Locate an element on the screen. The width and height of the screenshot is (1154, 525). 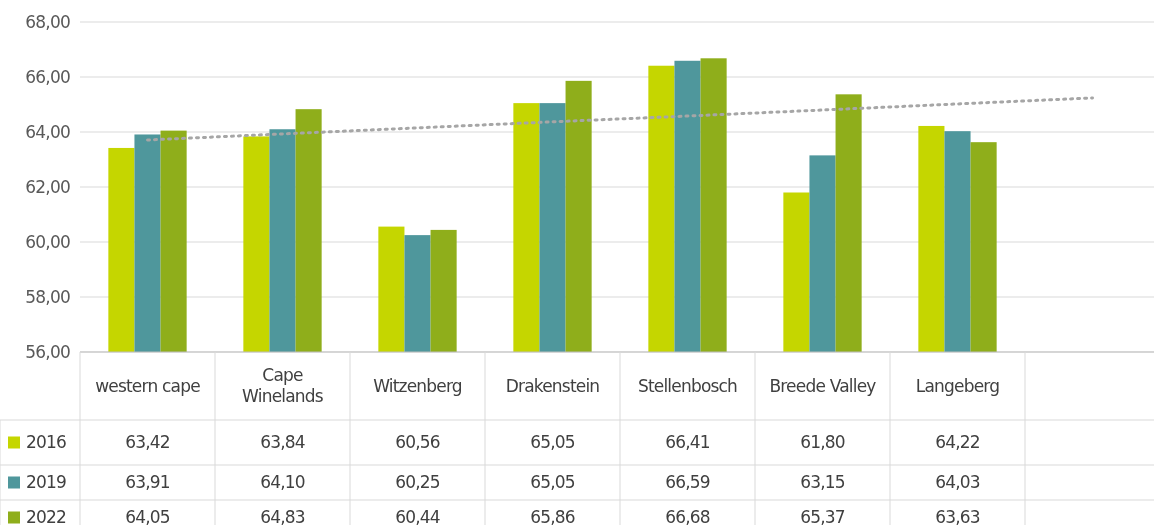
x-tick-label: Witzenberg is located at coordinates (417, 385).